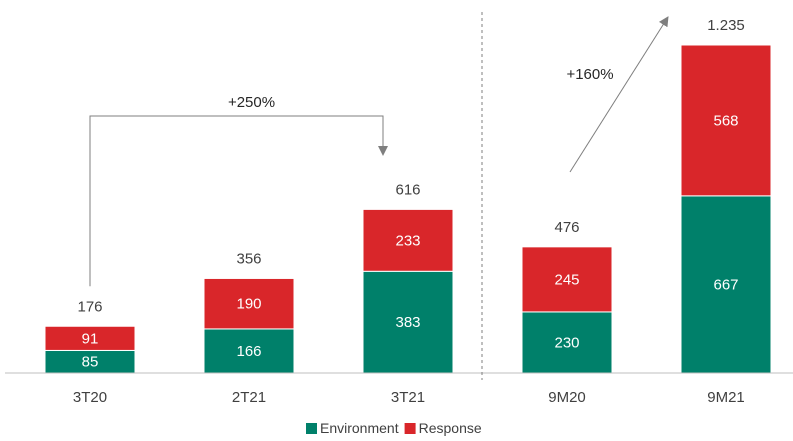  I want to click on value-label-environment-9m20: 230, so click(566, 342).